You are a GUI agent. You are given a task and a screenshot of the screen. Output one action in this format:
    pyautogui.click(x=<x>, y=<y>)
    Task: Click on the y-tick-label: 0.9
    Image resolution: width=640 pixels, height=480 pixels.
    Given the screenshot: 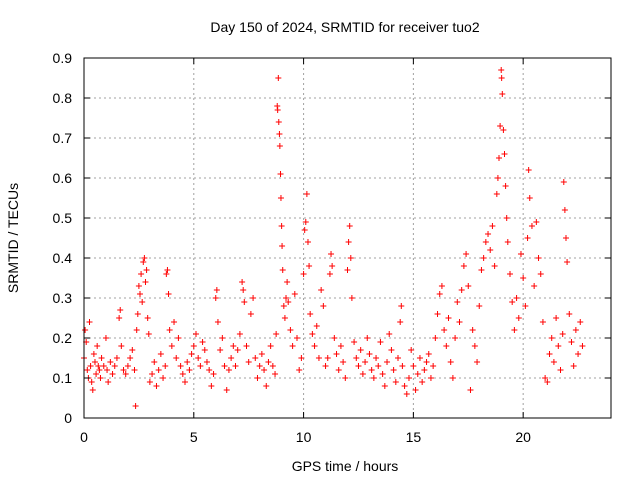 What is the action you would take?
    pyautogui.click(x=63, y=58)
    